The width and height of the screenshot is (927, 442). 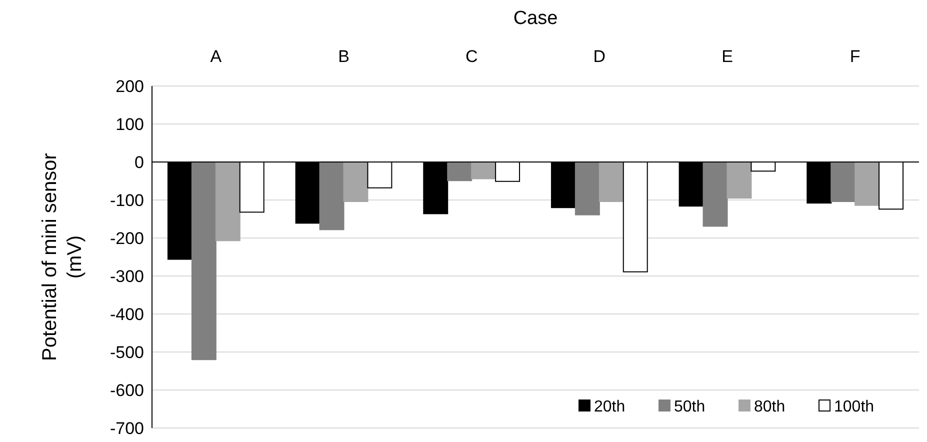 I want to click on x-axis-title: Case, so click(x=535, y=18).